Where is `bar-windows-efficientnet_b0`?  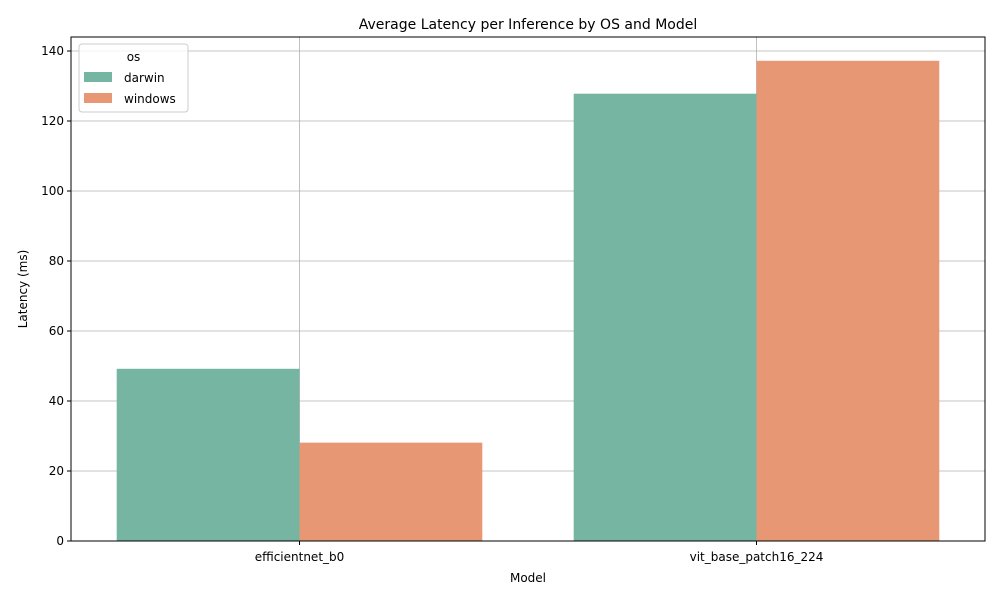
bar-windows-efficientnet_b0 is located at coordinates (391, 491).